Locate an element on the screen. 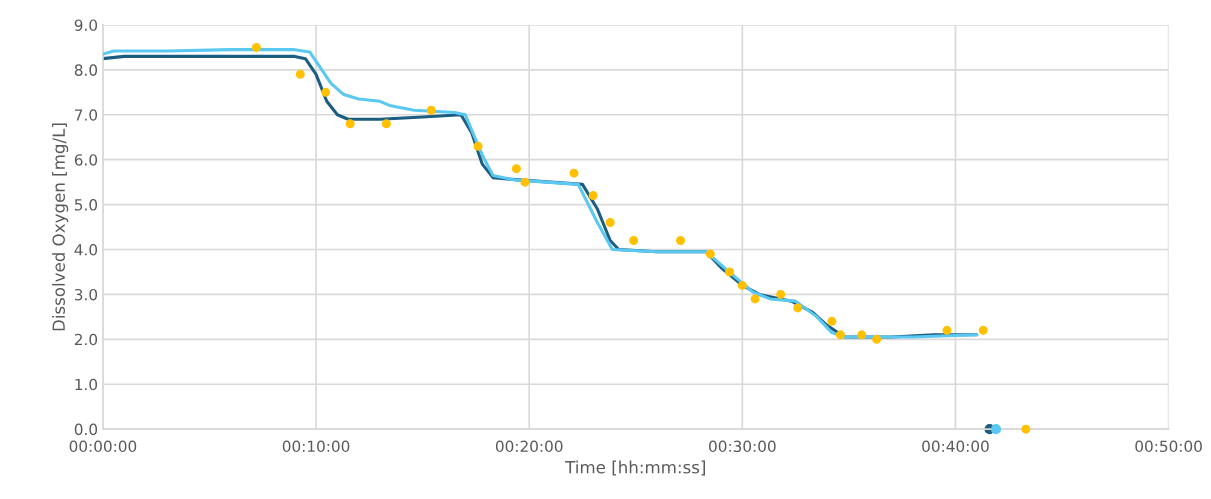 The width and height of the screenshot is (1211, 499). y-tick-label: 4.0 is located at coordinates (86, 249).